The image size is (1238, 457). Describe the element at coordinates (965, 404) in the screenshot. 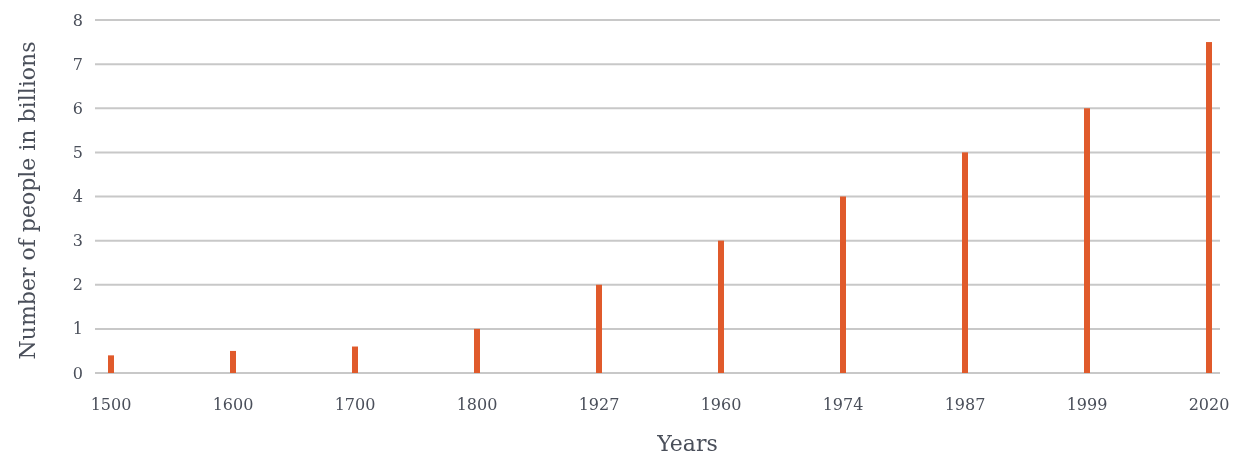

I see `x-tick-label: 1987` at that location.